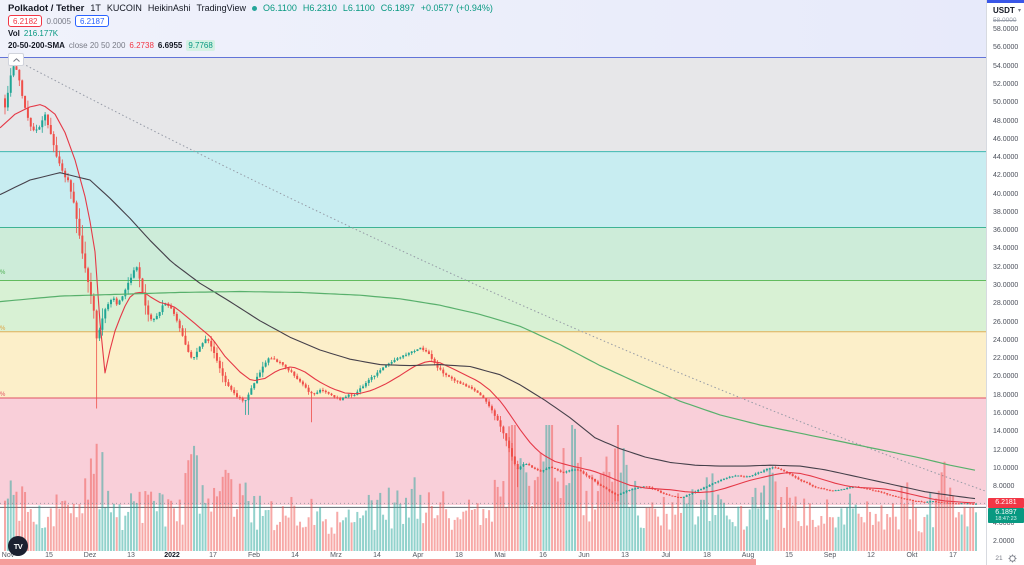 This screenshot has height=565, width=1024. What do you see at coordinates (170, 45) in the screenshot?
I see `sma50-value: 6.6955` at bounding box center [170, 45].